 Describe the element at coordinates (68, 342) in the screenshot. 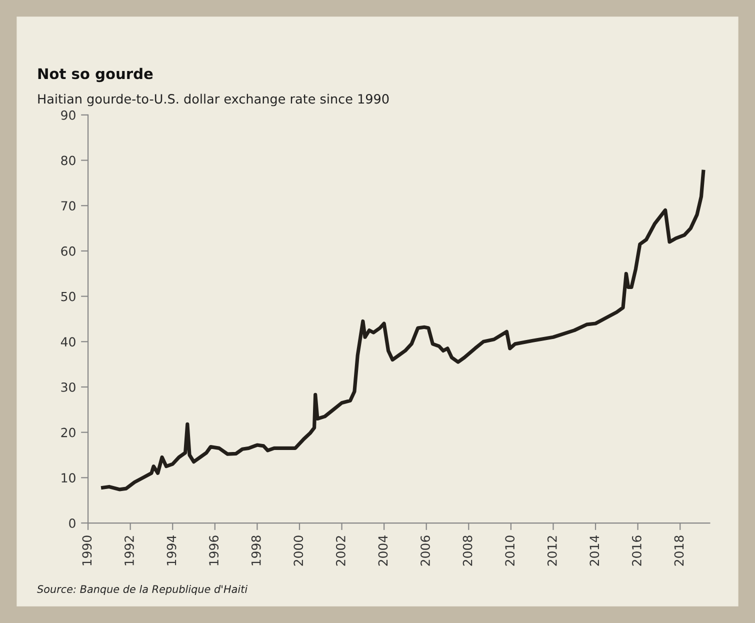

I see `y-tick-label: 40` at that location.